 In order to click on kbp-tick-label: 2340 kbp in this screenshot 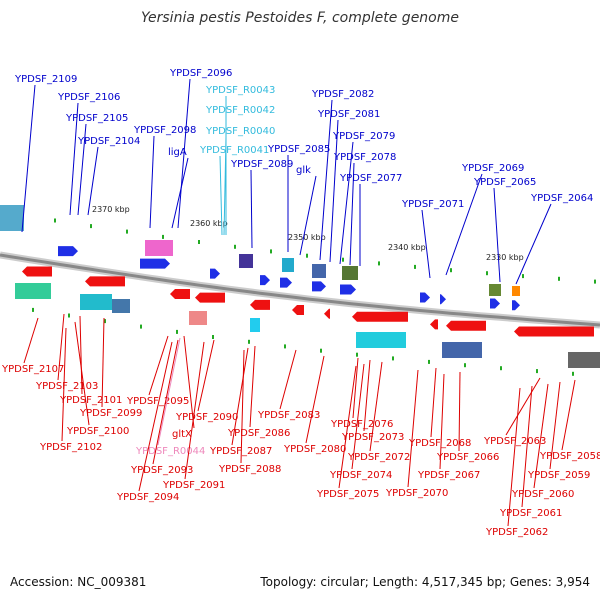, I will do `click(407, 247)`.